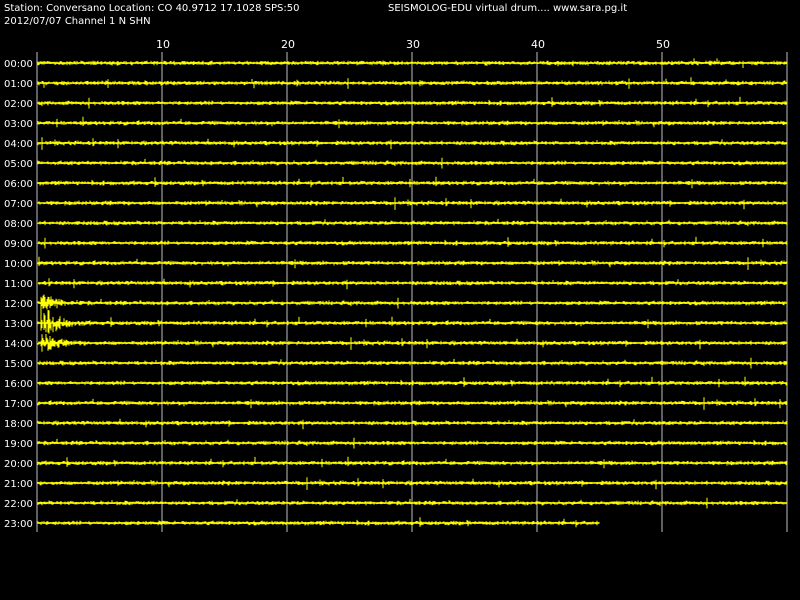 The width and height of the screenshot is (800, 600). What do you see at coordinates (18, 204) in the screenshot?
I see `row-time-label: 07:00` at bounding box center [18, 204].